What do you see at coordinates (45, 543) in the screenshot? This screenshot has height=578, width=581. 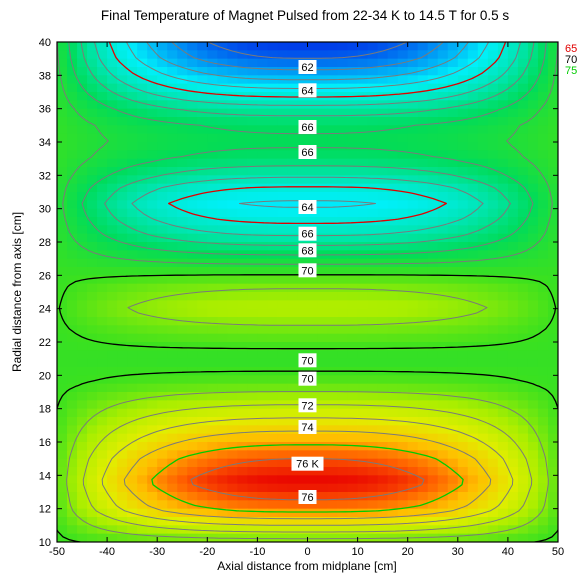 I see `y-tick-label: 10` at bounding box center [45, 543].